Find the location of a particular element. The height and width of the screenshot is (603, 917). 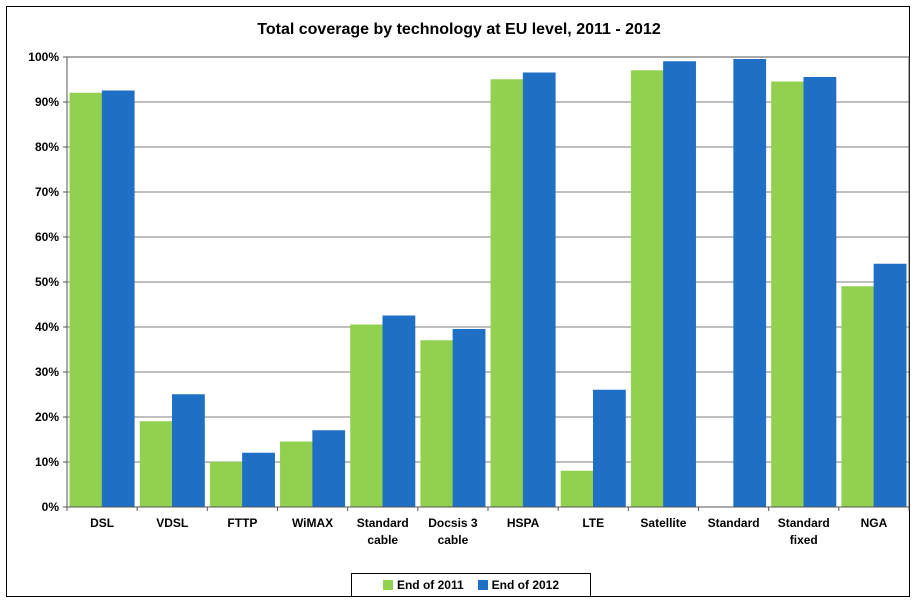

y-axis-ticks: 0% 10% 20% 30% 40% 50% 60% 70% 80% 90% 100% is located at coordinates (43, 282).